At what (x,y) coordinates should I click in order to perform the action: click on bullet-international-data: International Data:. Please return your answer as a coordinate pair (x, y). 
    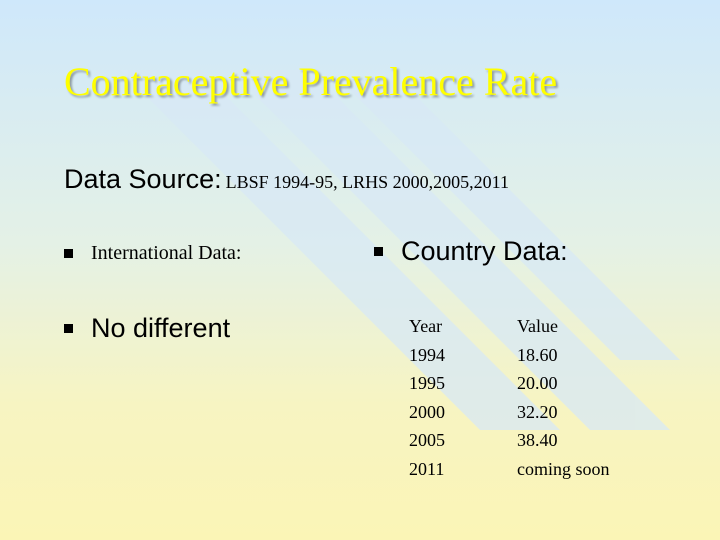
    Looking at the image, I should click on (153, 253).